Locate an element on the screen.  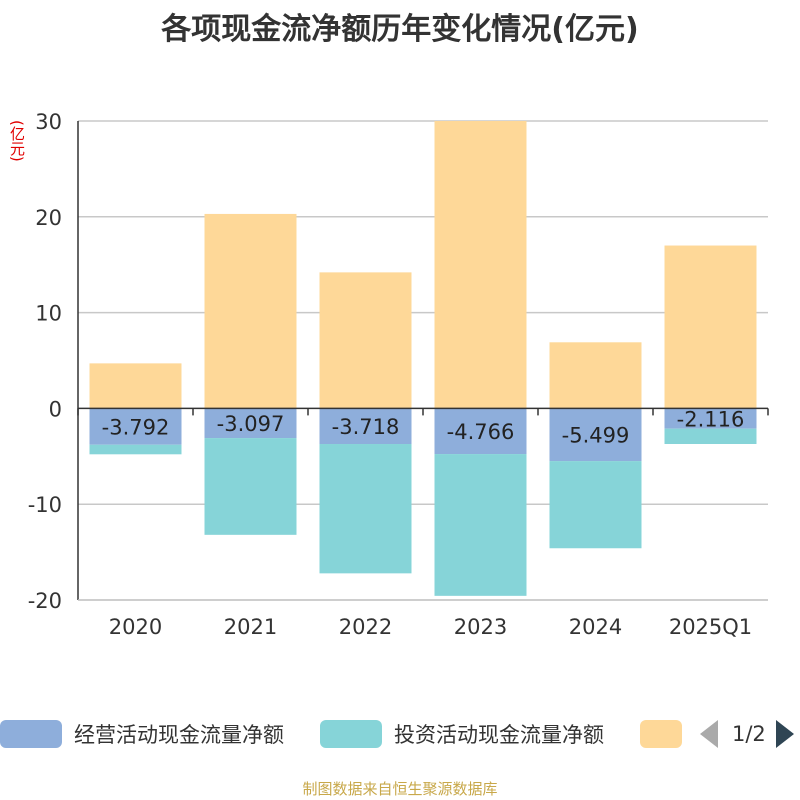
bar-series-3-2021 is located at coordinates (250, 311).